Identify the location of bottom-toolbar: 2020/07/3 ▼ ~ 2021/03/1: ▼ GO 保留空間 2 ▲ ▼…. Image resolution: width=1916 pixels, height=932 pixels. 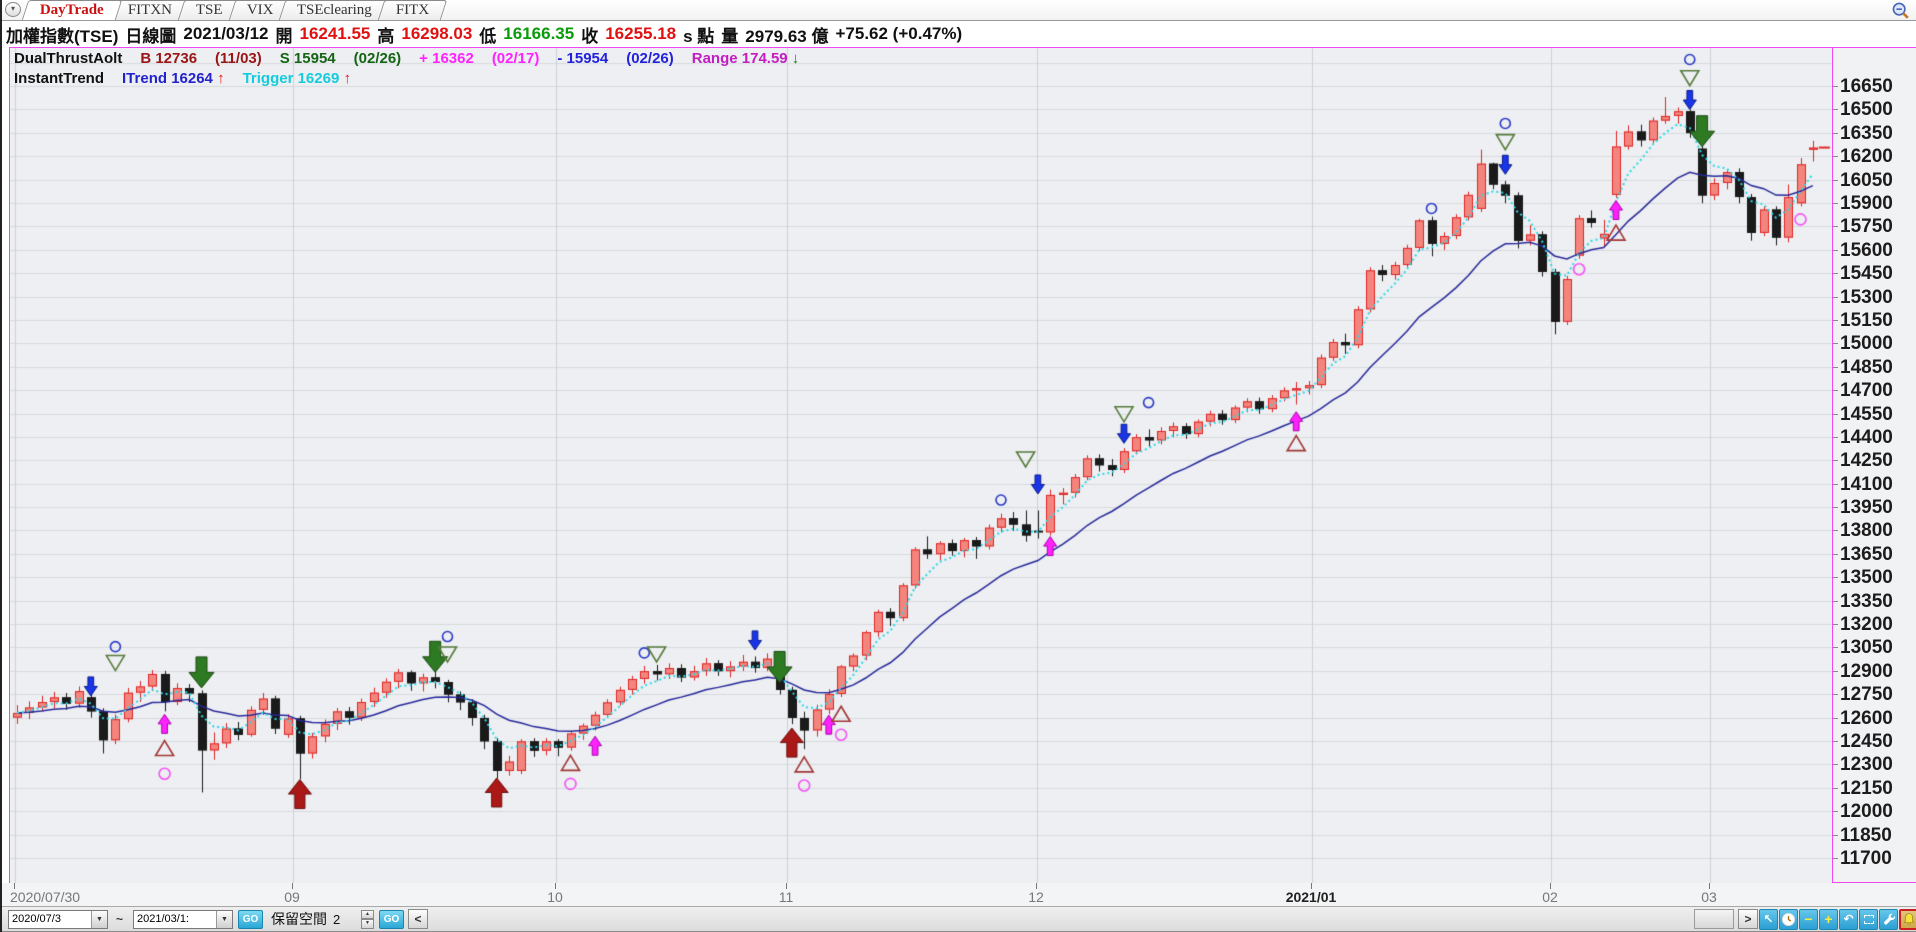
(959, 919).